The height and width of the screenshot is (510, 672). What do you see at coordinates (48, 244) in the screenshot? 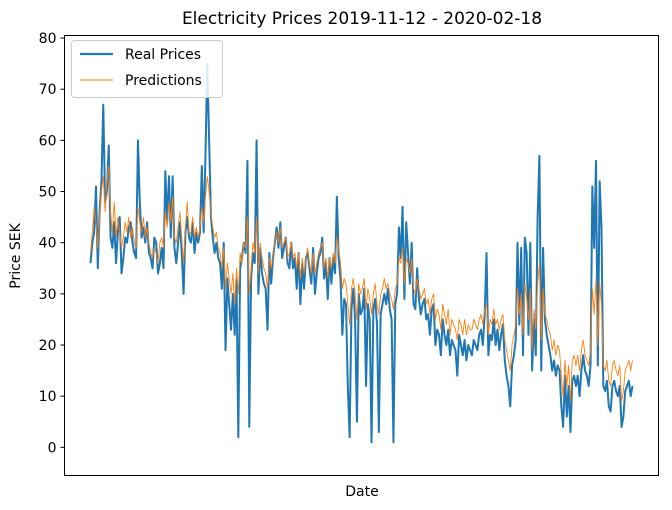
I see `y-tick-label: 40` at bounding box center [48, 244].